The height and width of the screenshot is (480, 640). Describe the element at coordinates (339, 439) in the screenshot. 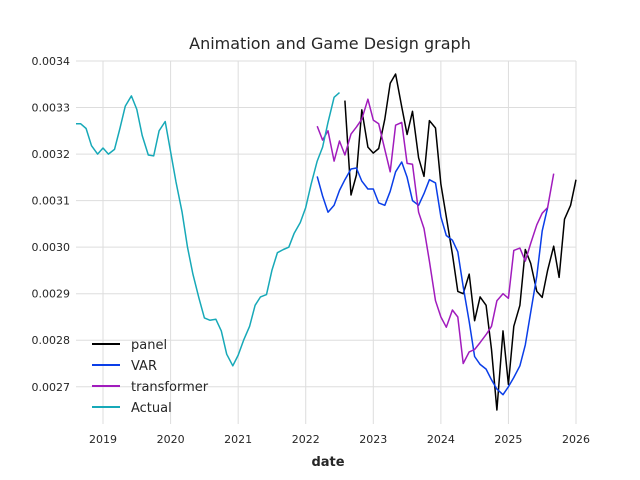

I see `x-axis-ticks: 2019 2020 2021 2022 2023 2024 2025 2026` at that location.